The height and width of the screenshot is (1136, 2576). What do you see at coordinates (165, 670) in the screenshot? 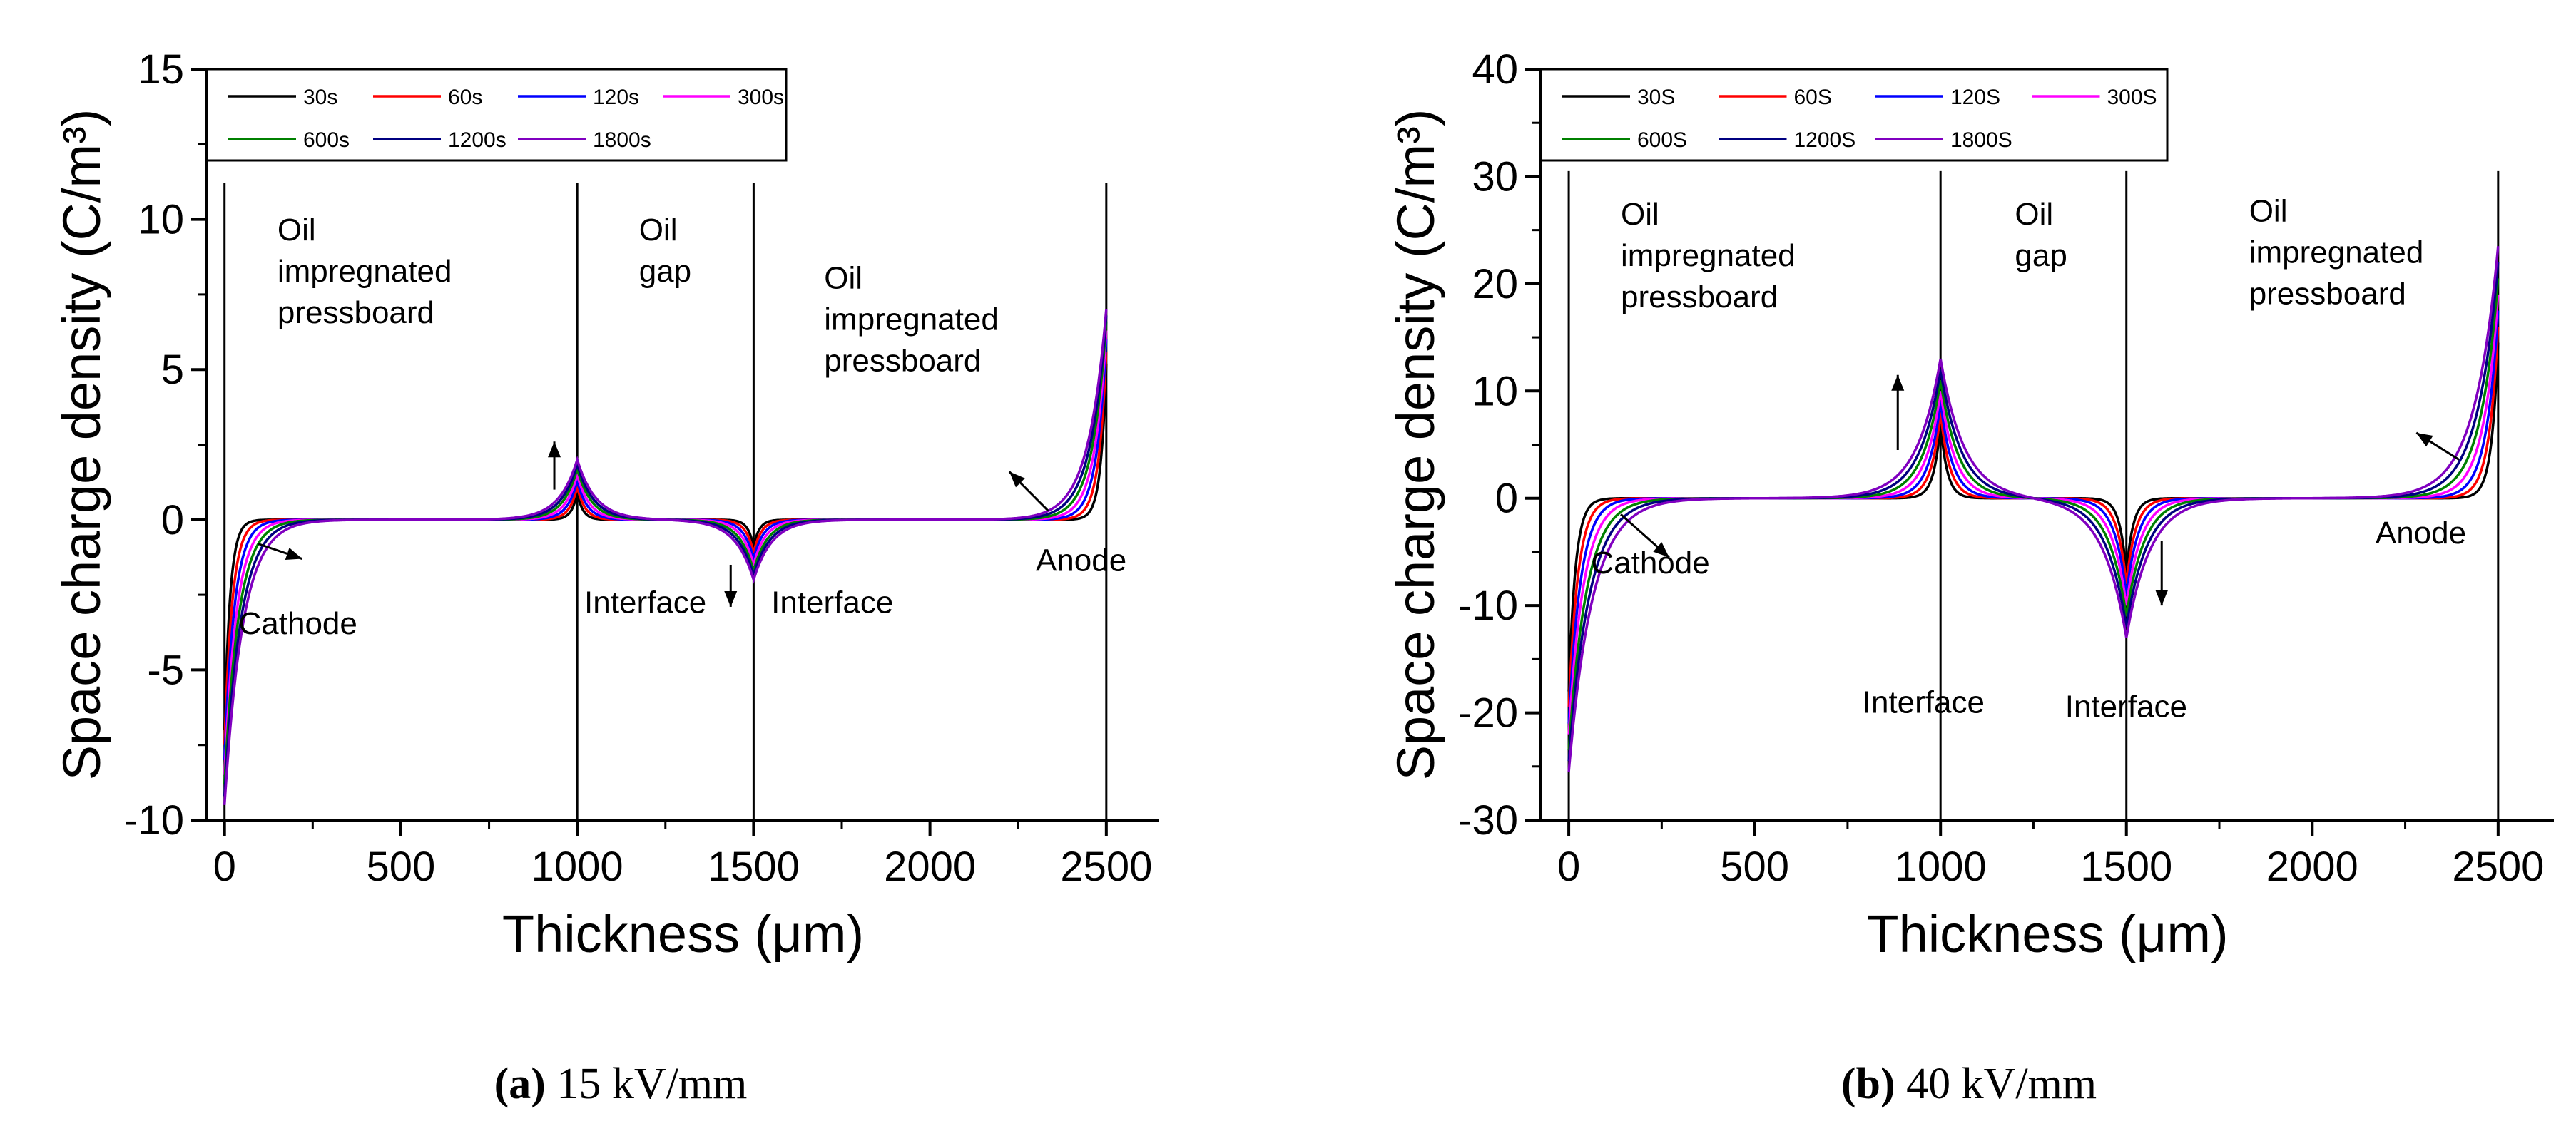
I see `y-tick-label: -5` at bounding box center [165, 670].